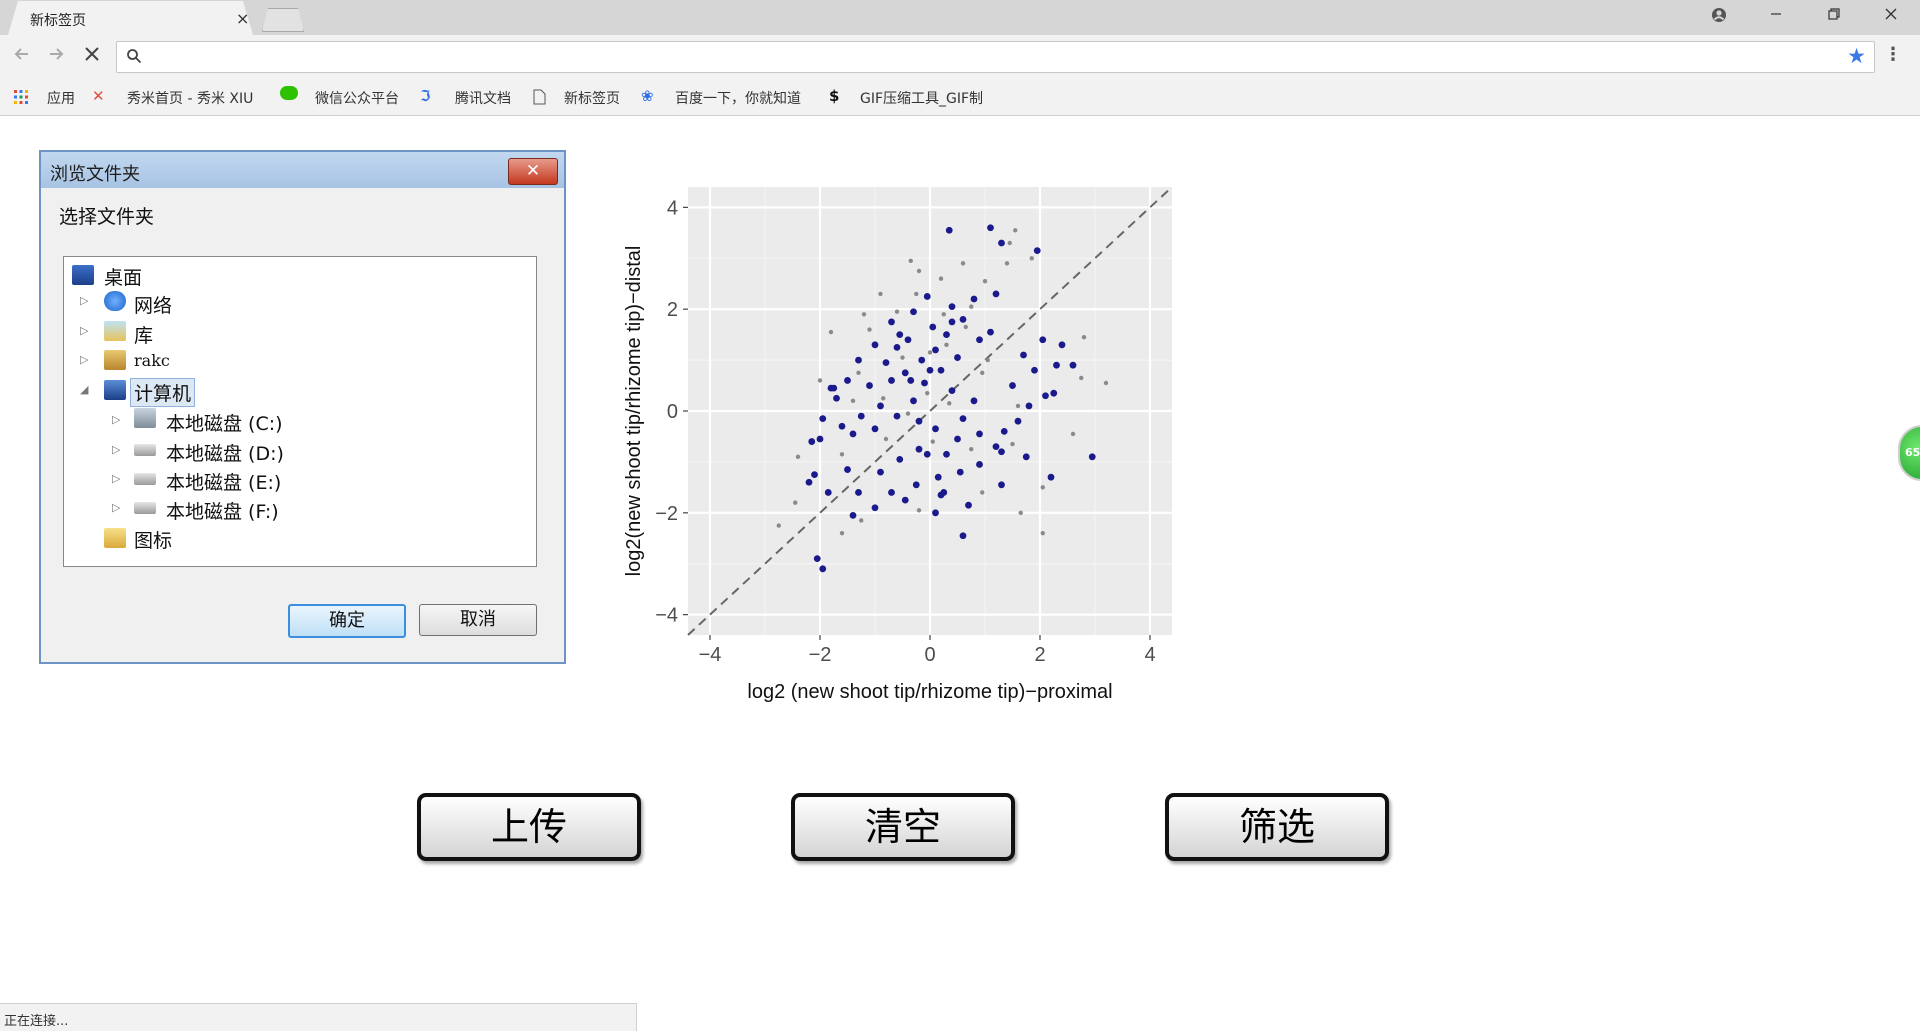 This screenshot has width=1920, height=1031. What do you see at coordinates (995, 57) in the screenshot?
I see `address-bar: ★` at bounding box center [995, 57].